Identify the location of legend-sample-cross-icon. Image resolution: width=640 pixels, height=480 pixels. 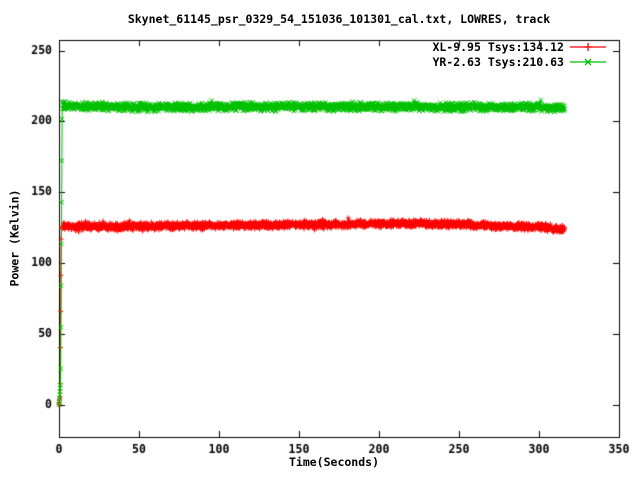
(588, 61).